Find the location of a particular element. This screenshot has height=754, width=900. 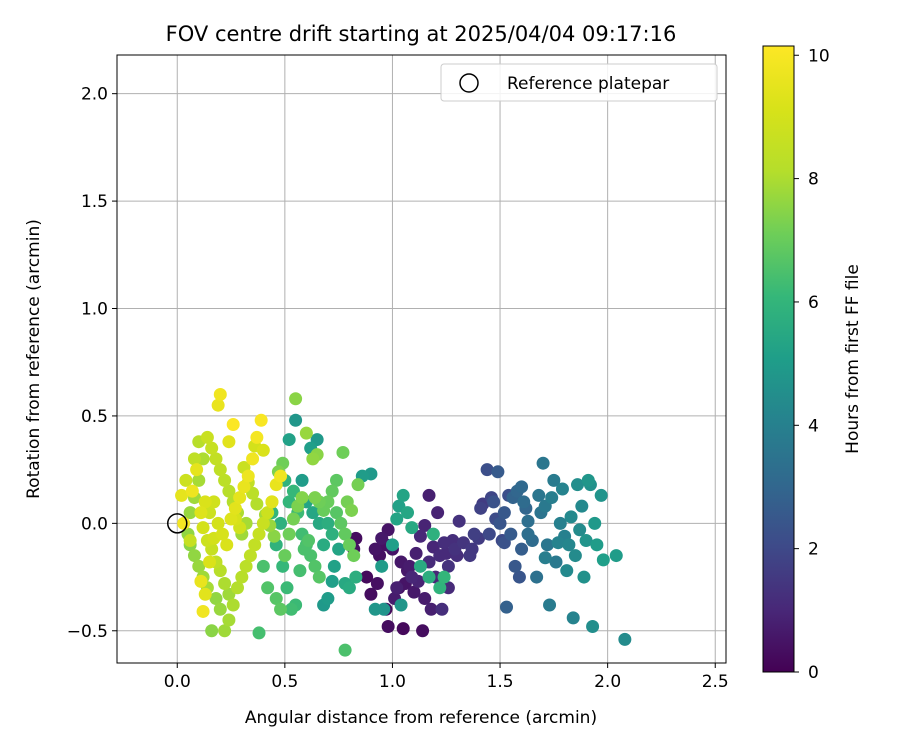

legend-reference-marker is located at coordinates (469, 83).